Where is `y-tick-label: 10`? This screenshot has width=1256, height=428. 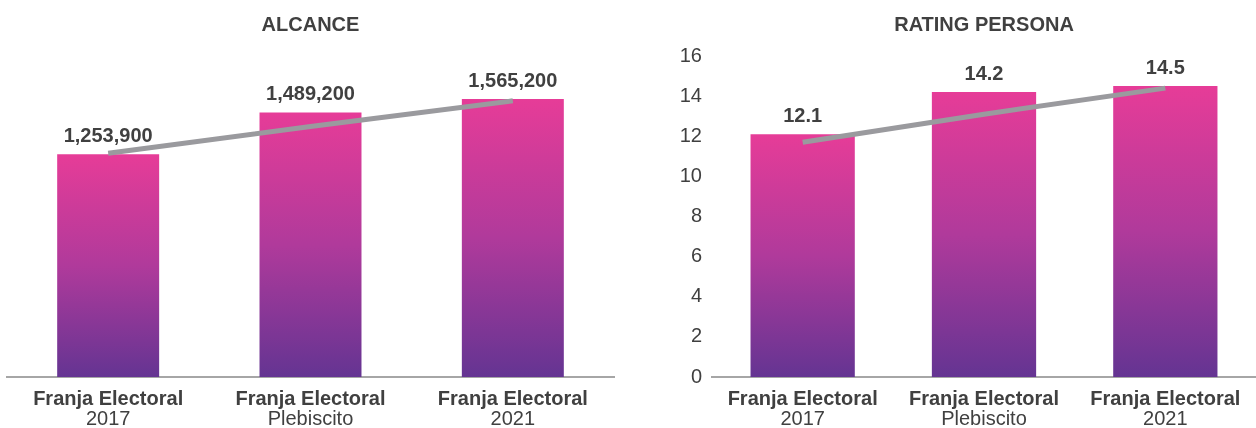 y-tick-label: 10 is located at coordinates (690, 174).